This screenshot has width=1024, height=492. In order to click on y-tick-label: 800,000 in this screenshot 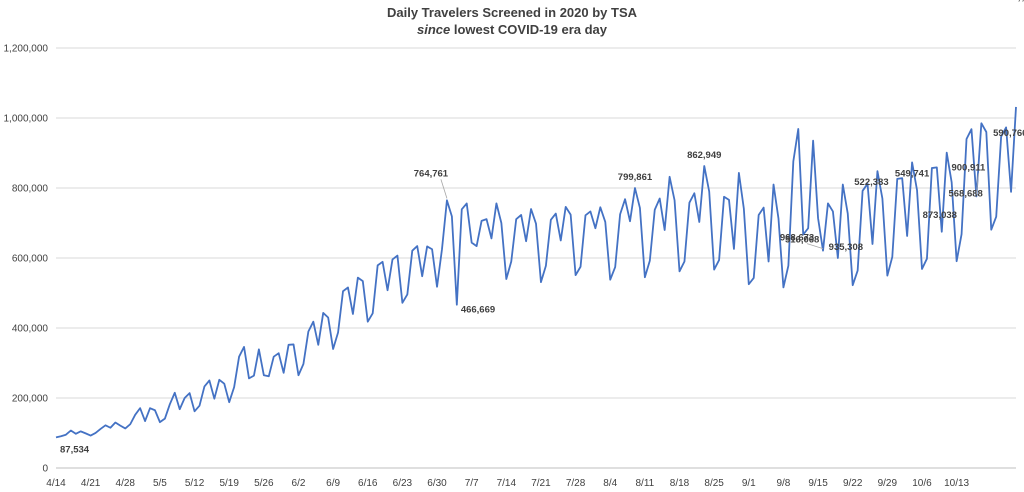, I will do `click(30, 189)`.